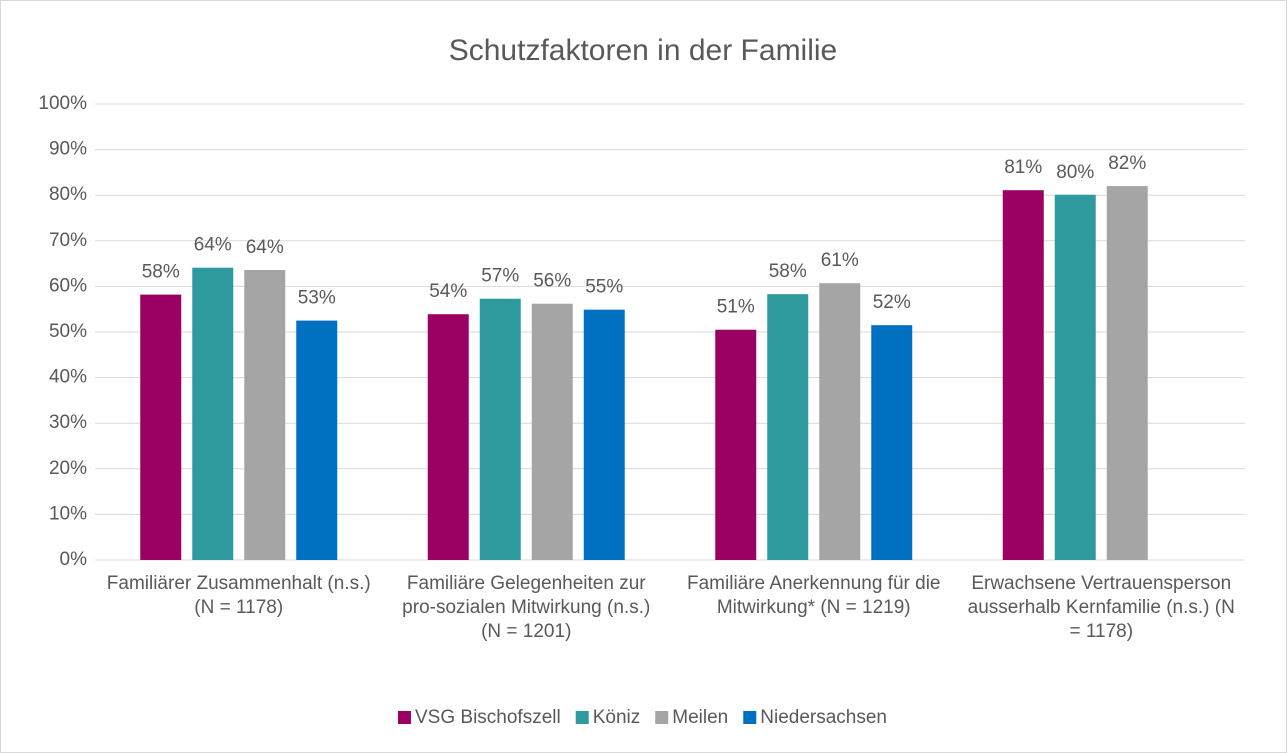  What do you see at coordinates (68, 194) in the screenshot?
I see `y-tick-label: 80%` at bounding box center [68, 194].